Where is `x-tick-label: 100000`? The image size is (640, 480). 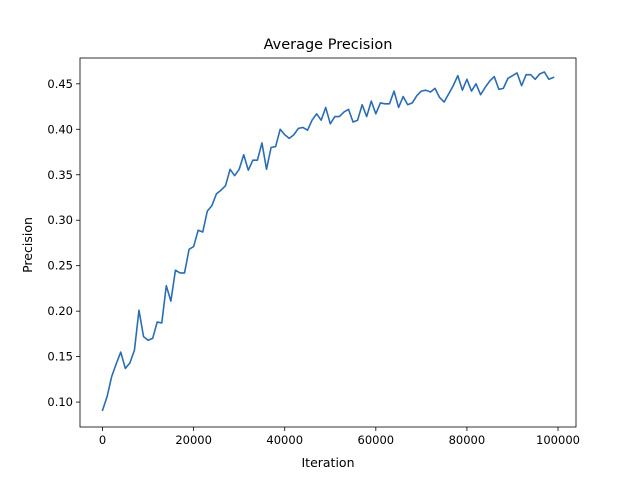
x-tick-label: 100000 is located at coordinates (558, 440).